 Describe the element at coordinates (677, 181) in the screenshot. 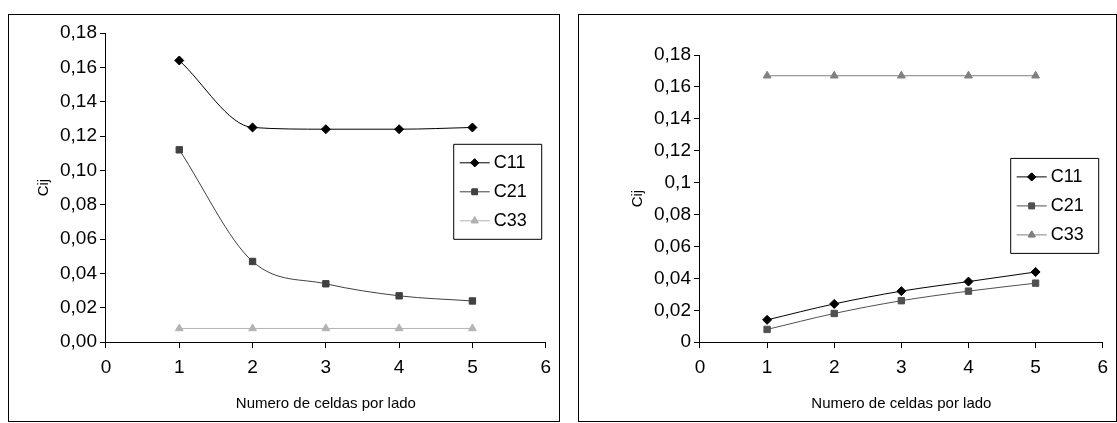

I see `y-tick-label: 0,1` at that location.